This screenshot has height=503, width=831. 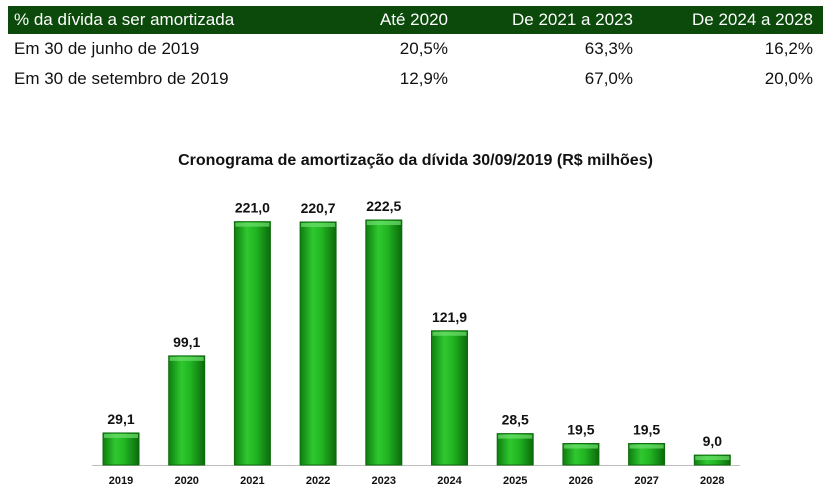 What do you see at coordinates (124, 19) in the screenshot?
I see `header-cell-description: % da dívida a ser amortizada` at bounding box center [124, 19].